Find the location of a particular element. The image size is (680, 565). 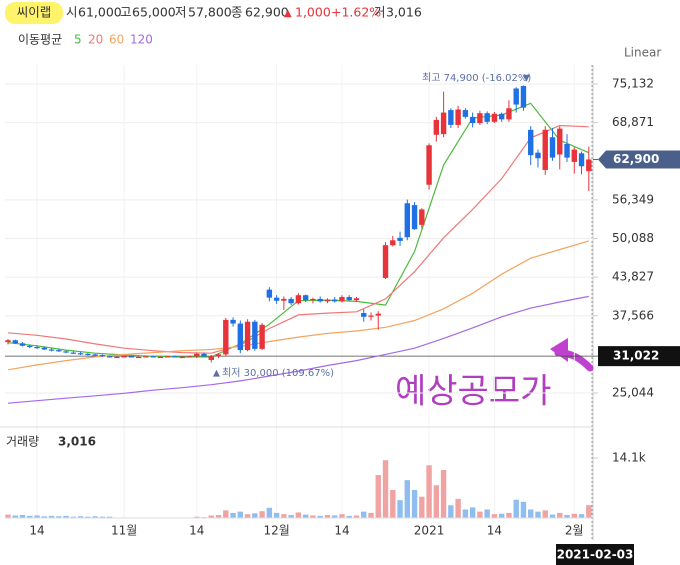

high-marker: ▼ is located at coordinates (526, 79).